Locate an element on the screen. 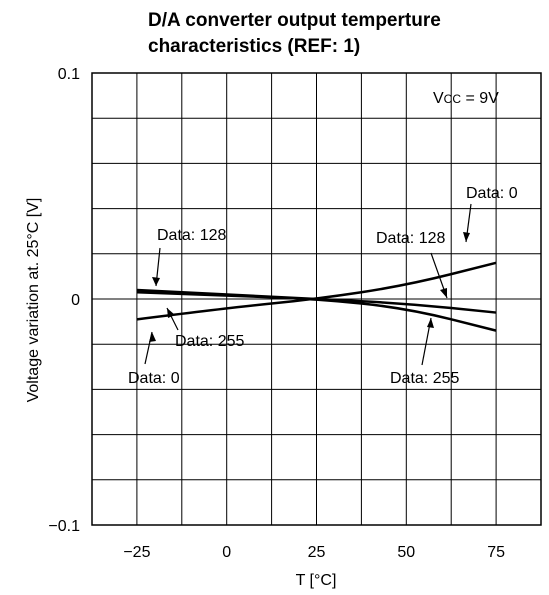 The height and width of the screenshot is (595, 549). y-axis-ticks: −0.1 0 0.1 is located at coordinates (64, 300).